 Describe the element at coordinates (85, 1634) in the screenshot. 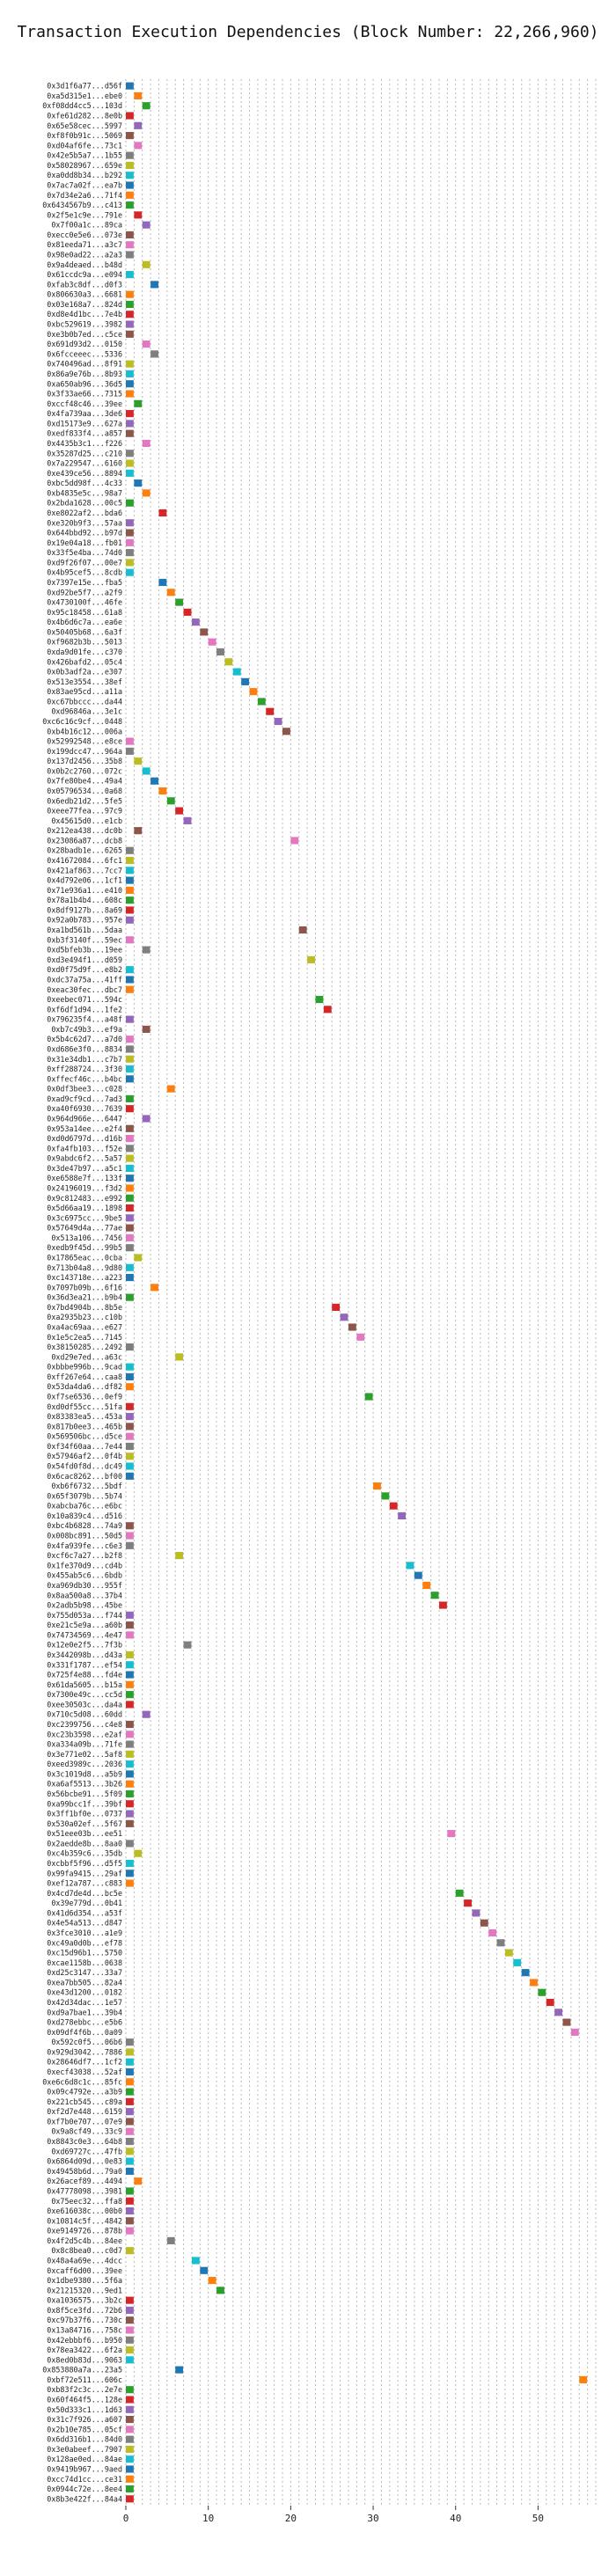

I see `transaction-label: 0x74734569...4e47` at that location.